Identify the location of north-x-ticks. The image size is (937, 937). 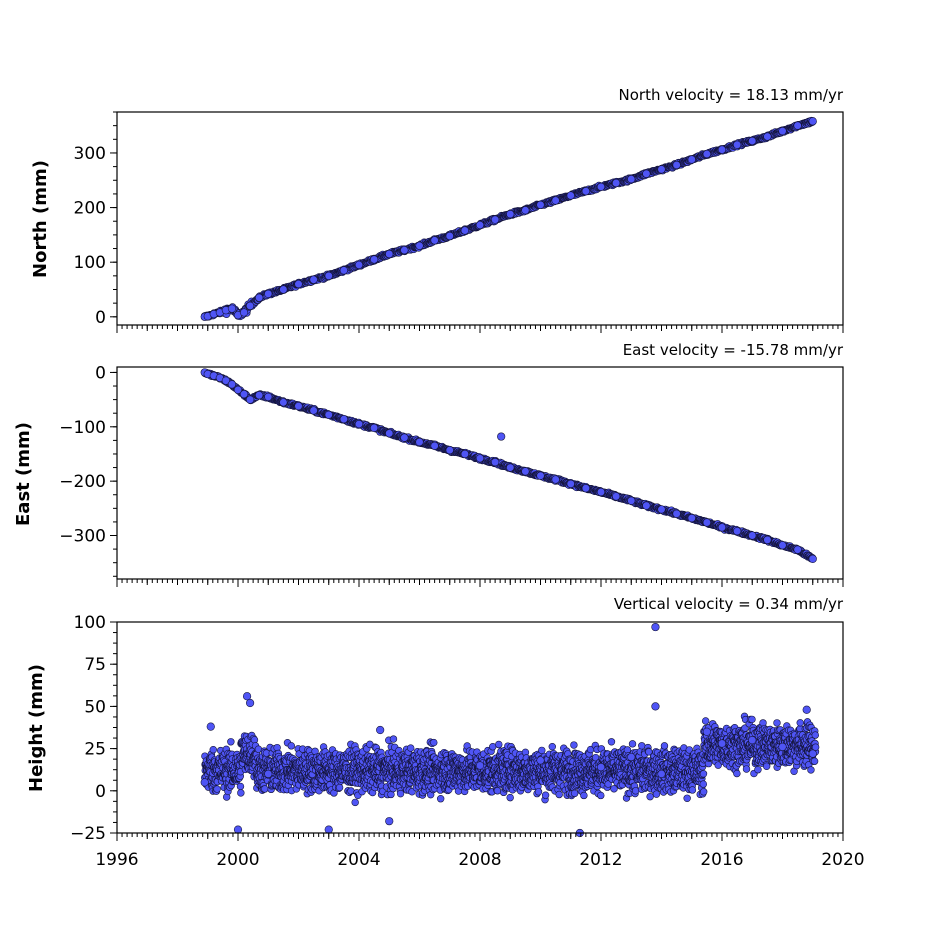
(480, 329).